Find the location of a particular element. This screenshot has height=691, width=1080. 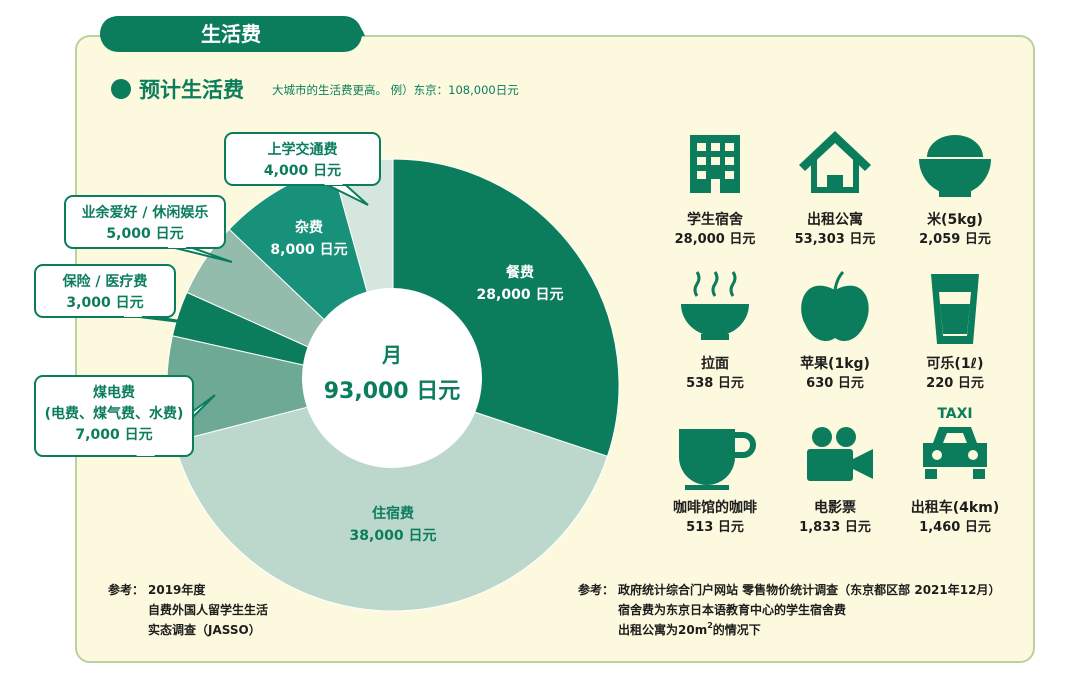

note-sup: 2 is located at coordinates (710, 625).